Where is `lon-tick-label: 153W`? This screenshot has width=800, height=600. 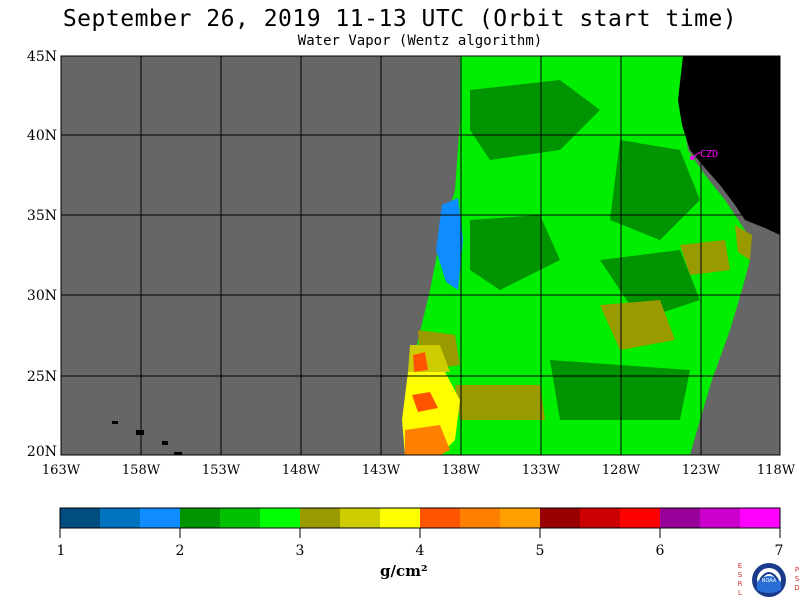 lon-tick-label: 153W is located at coordinates (221, 470).